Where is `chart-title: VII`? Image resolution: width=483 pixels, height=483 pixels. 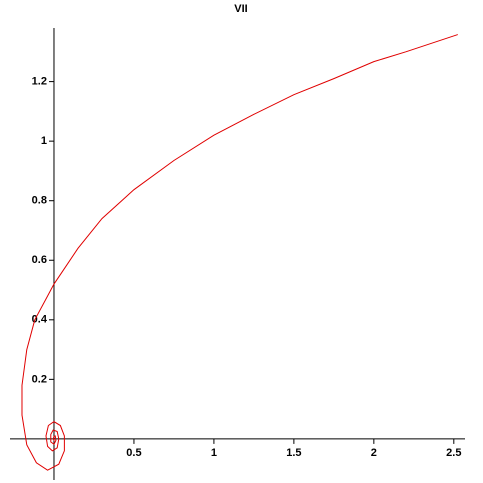
chart-title: VII is located at coordinates (240, 9).